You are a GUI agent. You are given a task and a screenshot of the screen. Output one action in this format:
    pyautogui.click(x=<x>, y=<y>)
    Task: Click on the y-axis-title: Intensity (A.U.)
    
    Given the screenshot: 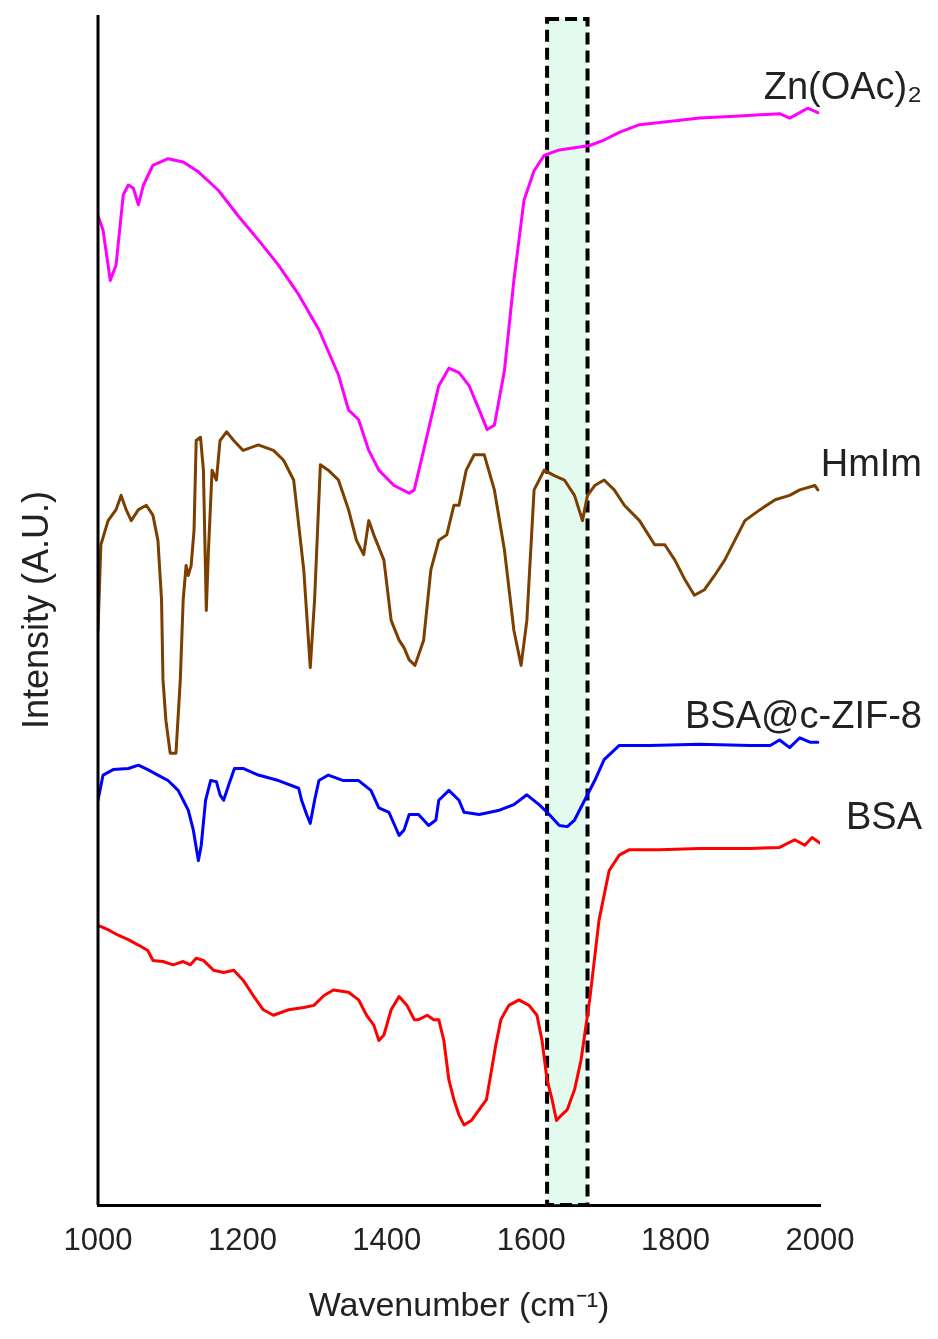 What is the action you would take?
    pyautogui.click(x=35, y=610)
    